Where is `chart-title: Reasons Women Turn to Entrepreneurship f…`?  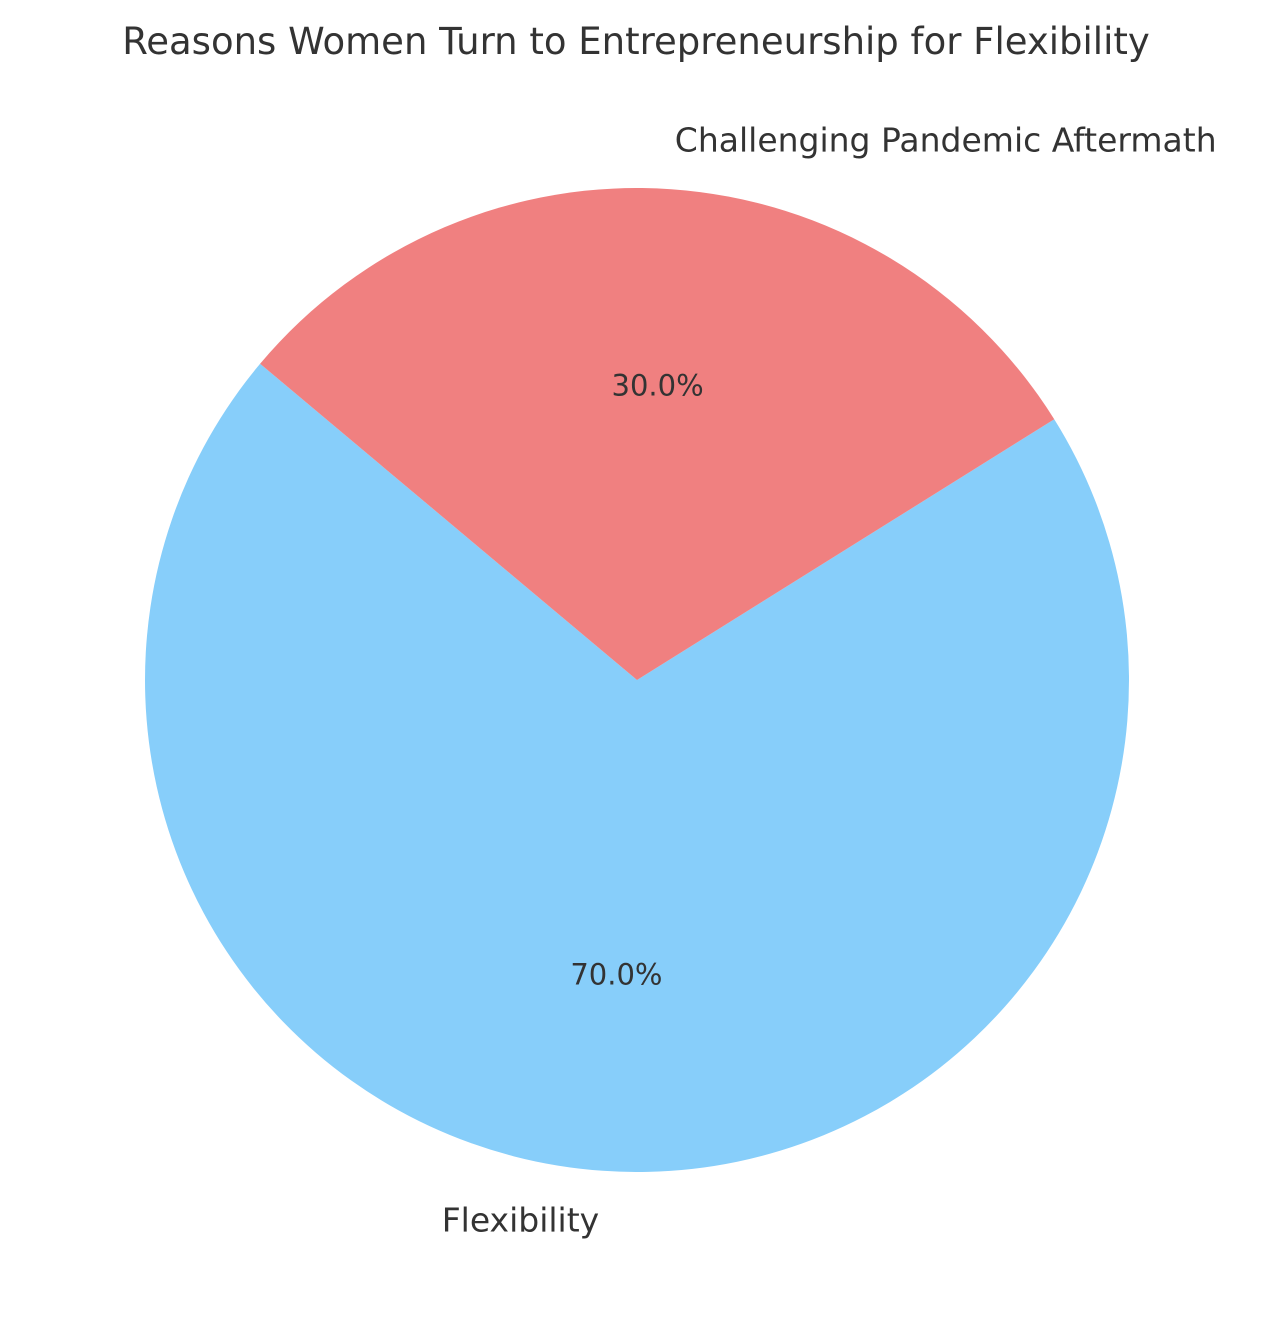
chart-title: Reasons Women Turn to Entrepreneurship f… is located at coordinates (636, 41).